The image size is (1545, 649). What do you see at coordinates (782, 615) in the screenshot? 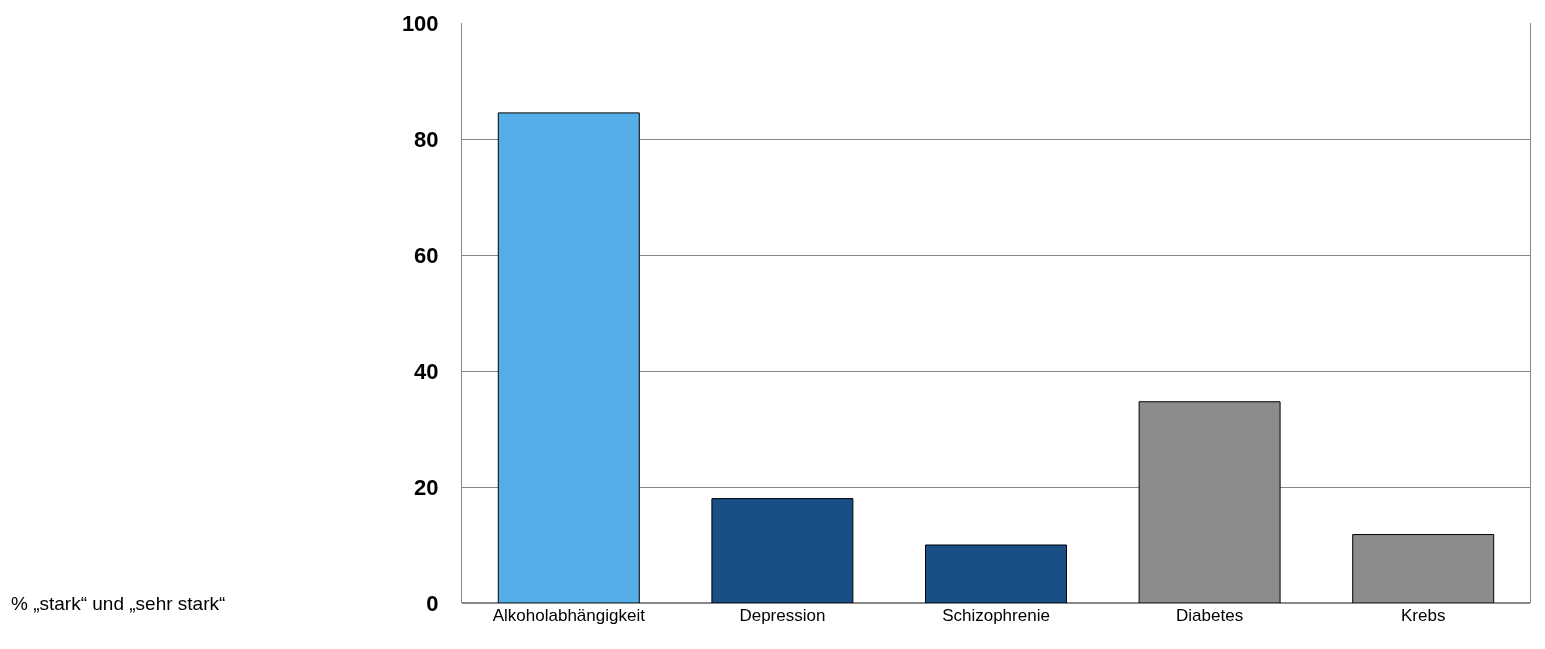
I see `x-tick-label: Depression` at bounding box center [782, 615].